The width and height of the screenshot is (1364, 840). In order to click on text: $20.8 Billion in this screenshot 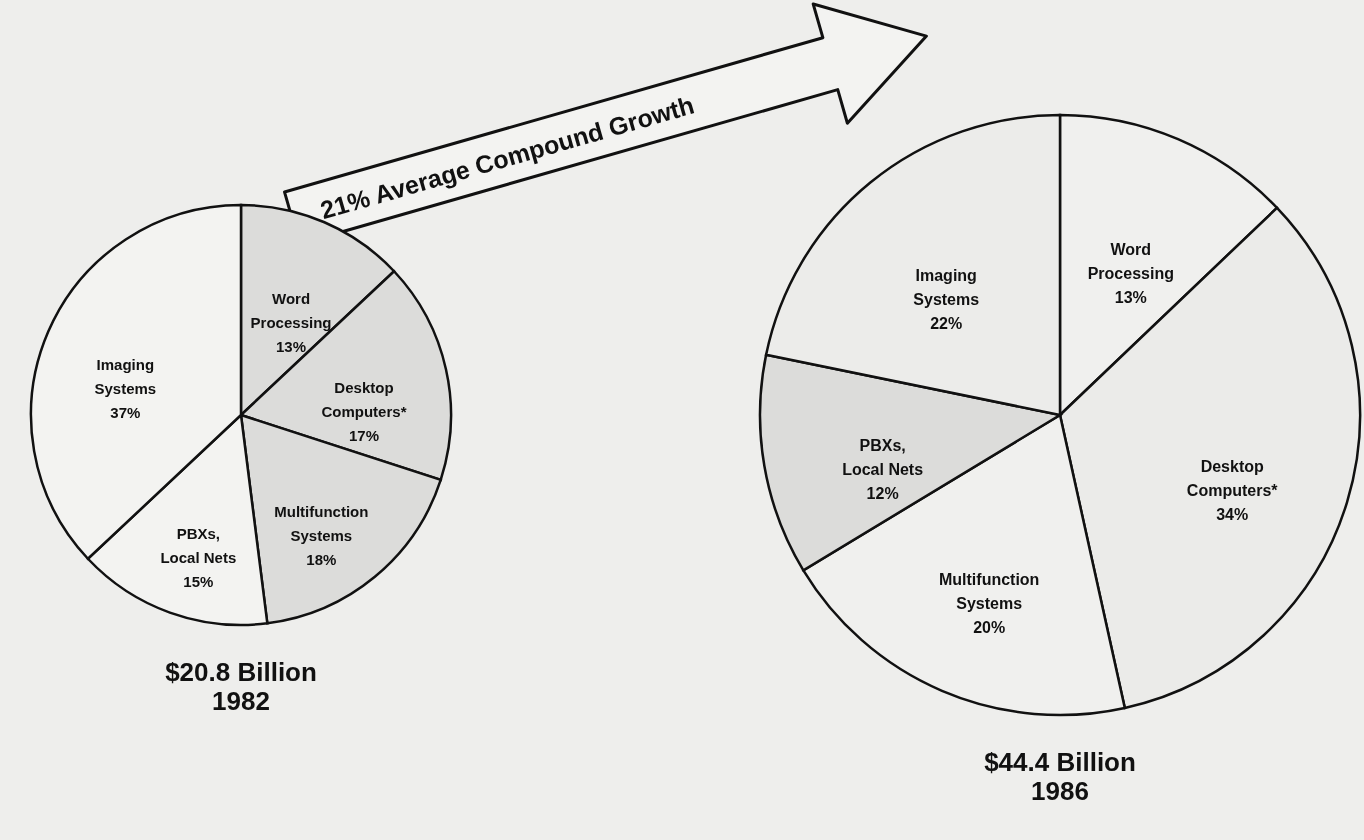, I will do `click(241, 672)`.